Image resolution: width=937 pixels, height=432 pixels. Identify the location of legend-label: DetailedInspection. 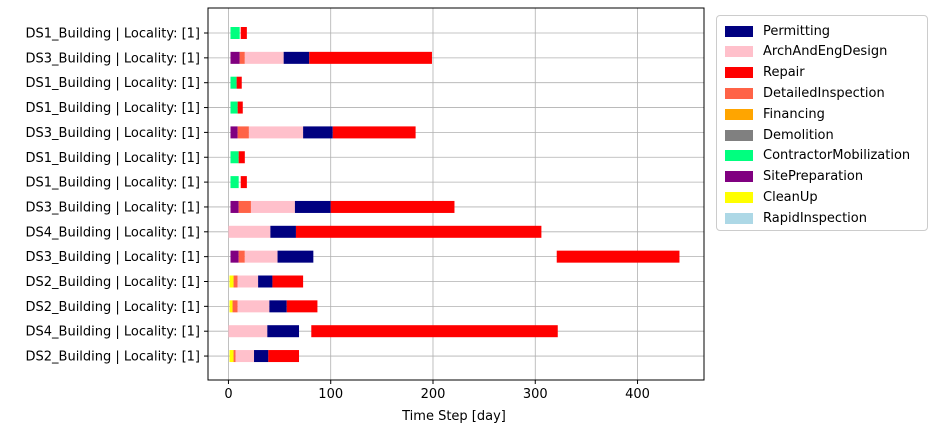
(824, 93).